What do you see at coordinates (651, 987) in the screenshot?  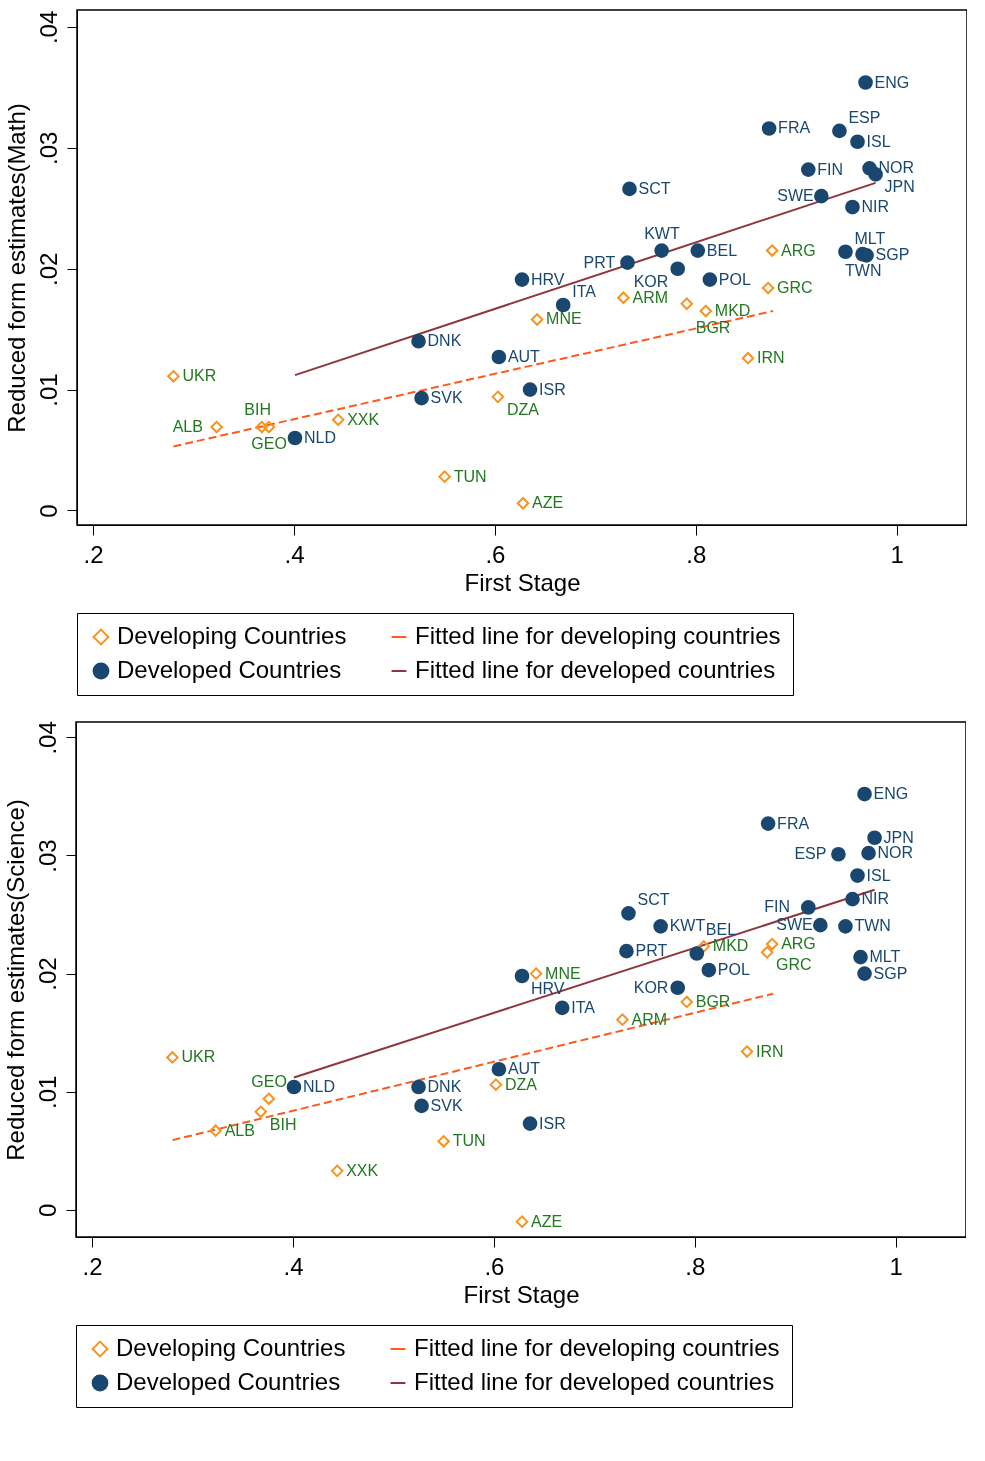 I see `data-label: KOR` at bounding box center [651, 987].